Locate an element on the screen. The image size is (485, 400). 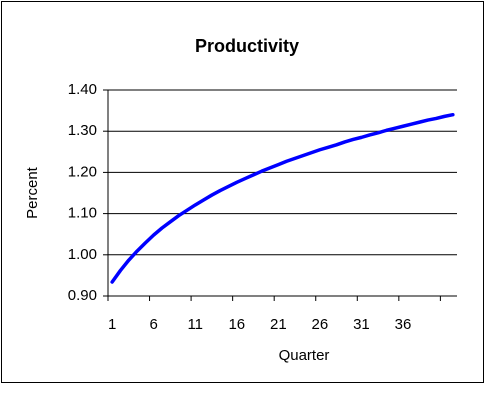
x-axis-label: Quarter is located at coordinates (304, 355).